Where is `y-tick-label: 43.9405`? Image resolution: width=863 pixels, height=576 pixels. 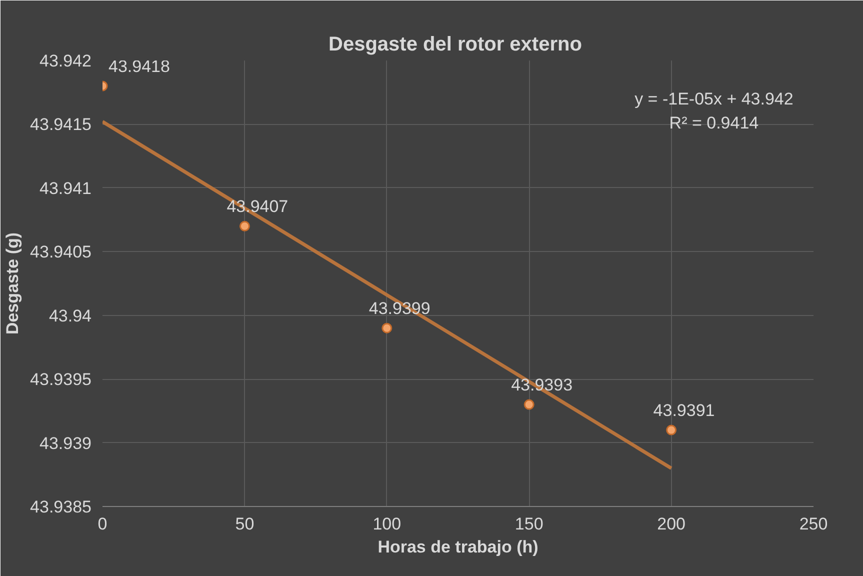 y-tick-label: 43.9405 is located at coordinates (61, 252).